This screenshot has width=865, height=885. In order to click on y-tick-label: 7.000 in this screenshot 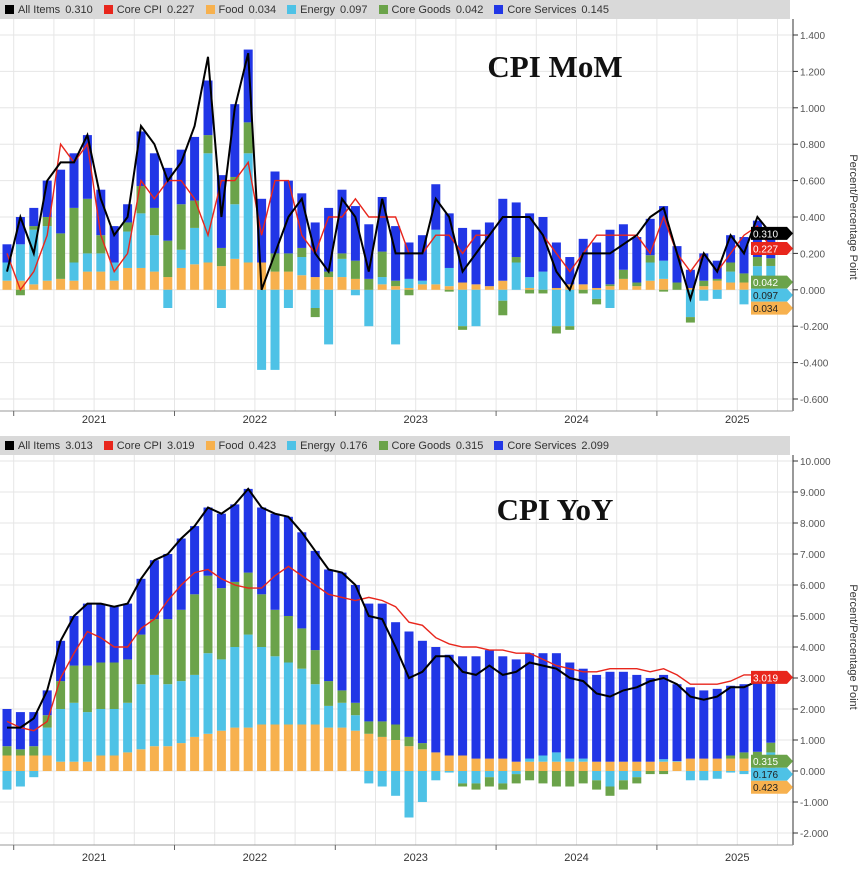, I will do `click(812, 555)`.